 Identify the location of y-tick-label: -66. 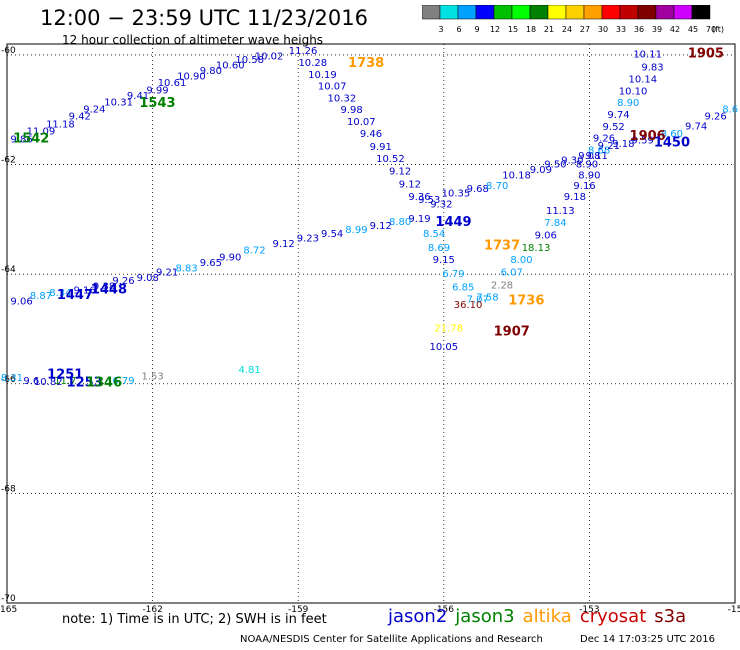
(8, 380).